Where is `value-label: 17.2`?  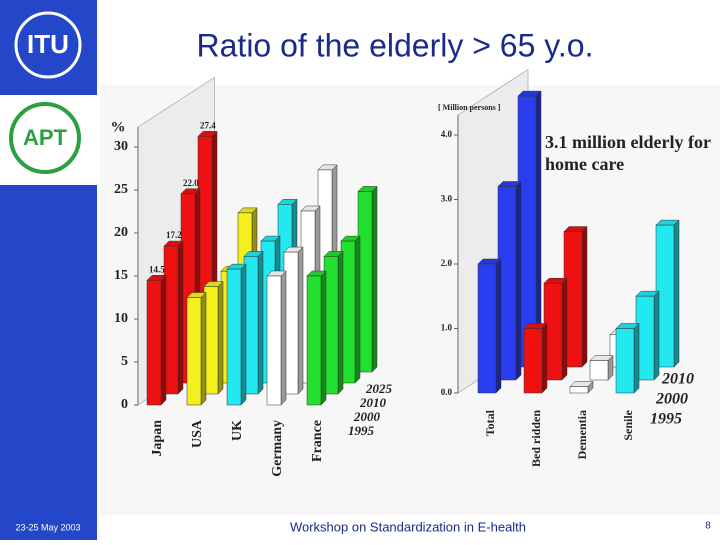
value-label: 17.2 is located at coordinates (174, 235).